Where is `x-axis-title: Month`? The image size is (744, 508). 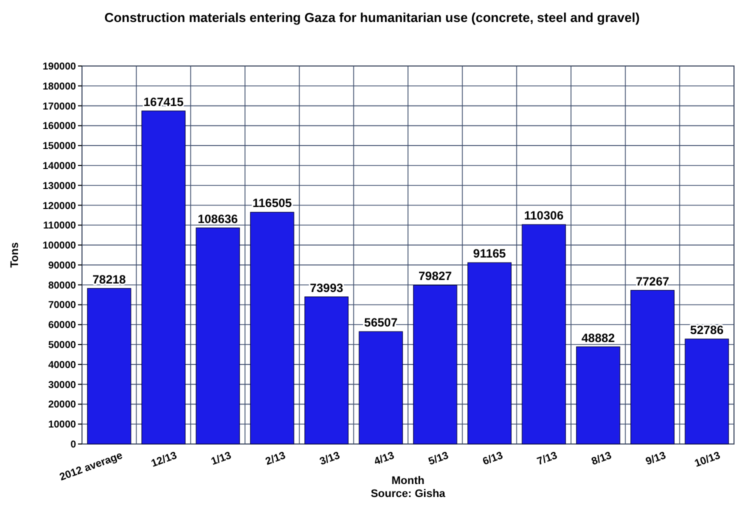 x-axis-title: Month is located at coordinates (408, 481).